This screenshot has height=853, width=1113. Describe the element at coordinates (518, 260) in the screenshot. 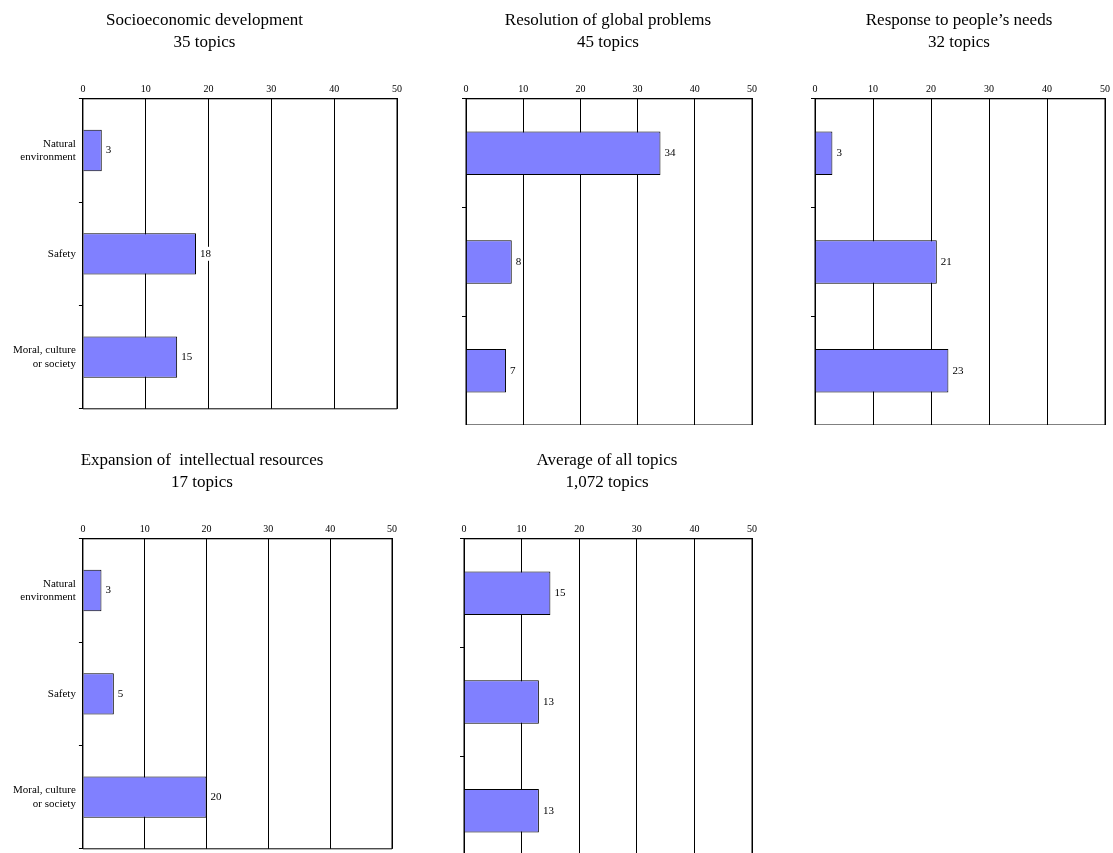

I see `data-label: 8` at that location.